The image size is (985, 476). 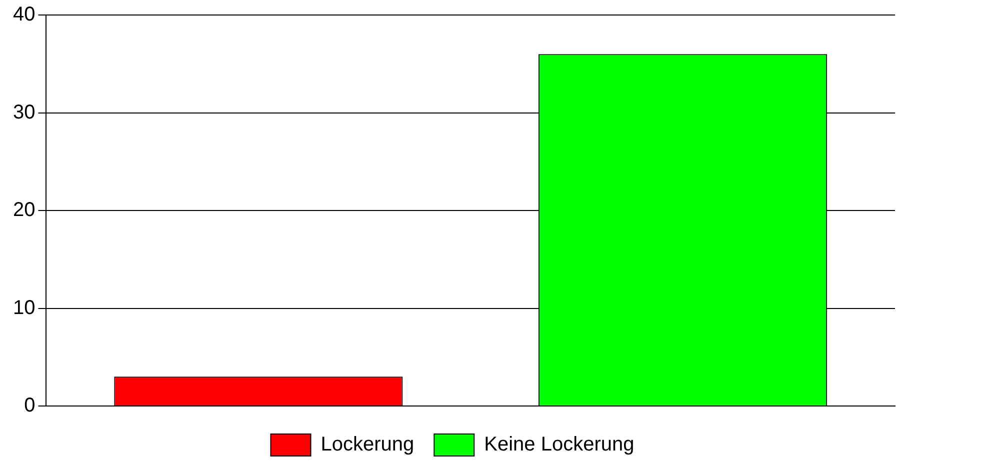 What do you see at coordinates (24, 210) in the screenshot?
I see `y-tick-label: 20` at bounding box center [24, 210].